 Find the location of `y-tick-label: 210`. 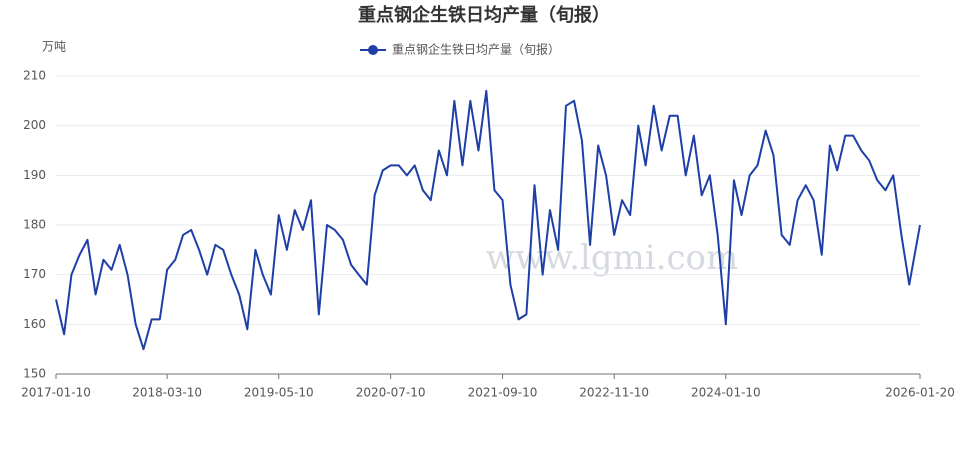

y-tick-label: 210 is located at coordinates (34, 76).